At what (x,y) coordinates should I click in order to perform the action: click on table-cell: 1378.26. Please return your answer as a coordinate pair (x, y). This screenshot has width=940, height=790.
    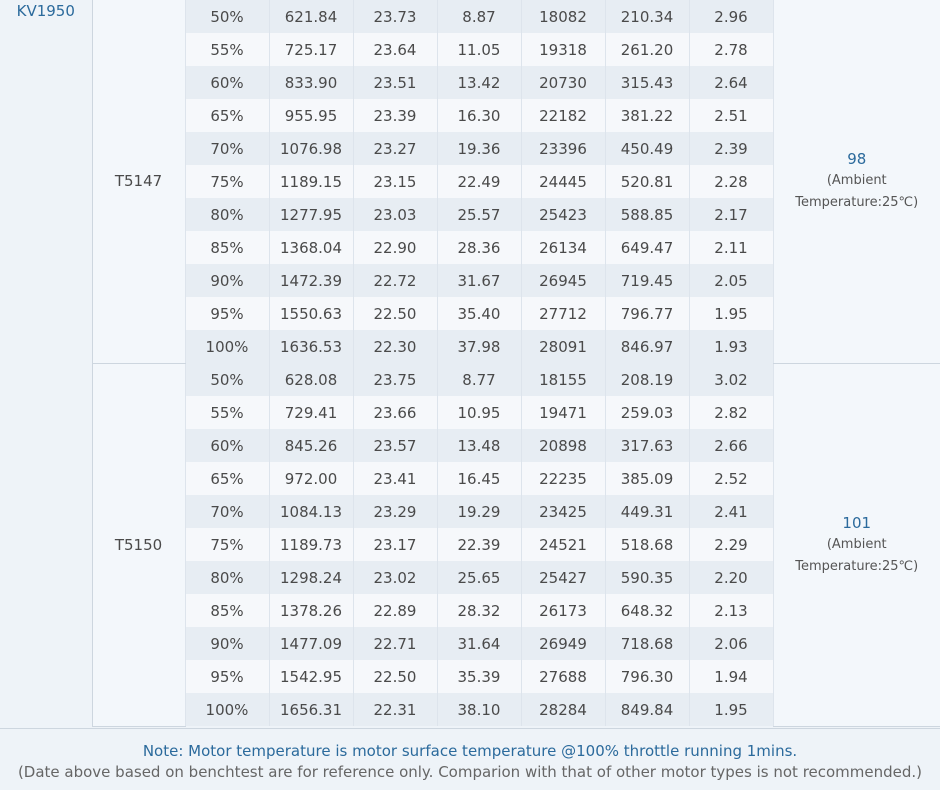
    Looking at the image, I should click on (311, 610).